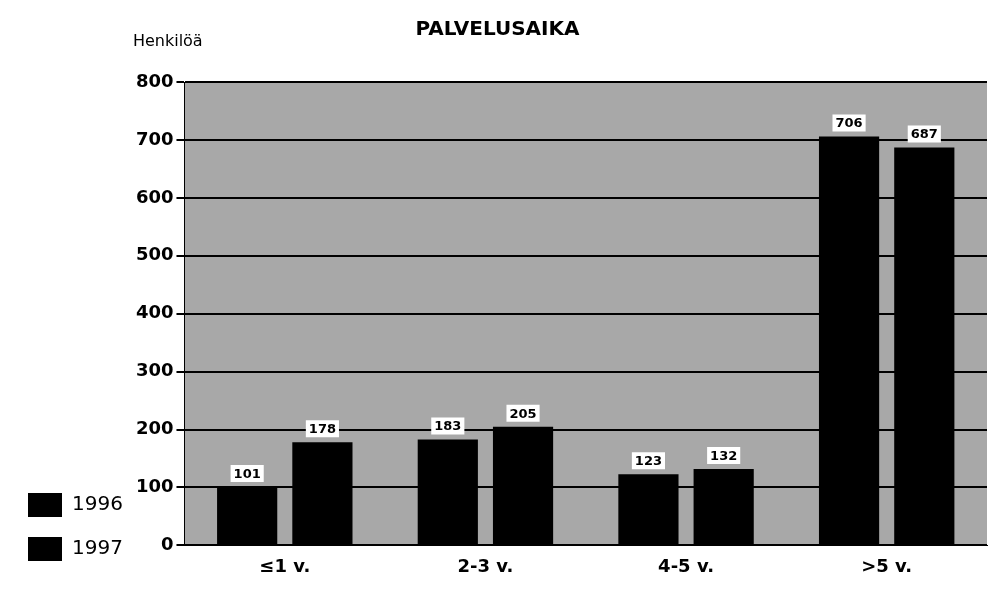  I want to click on x-tick-label: 4-5 v., so click(686, 565).